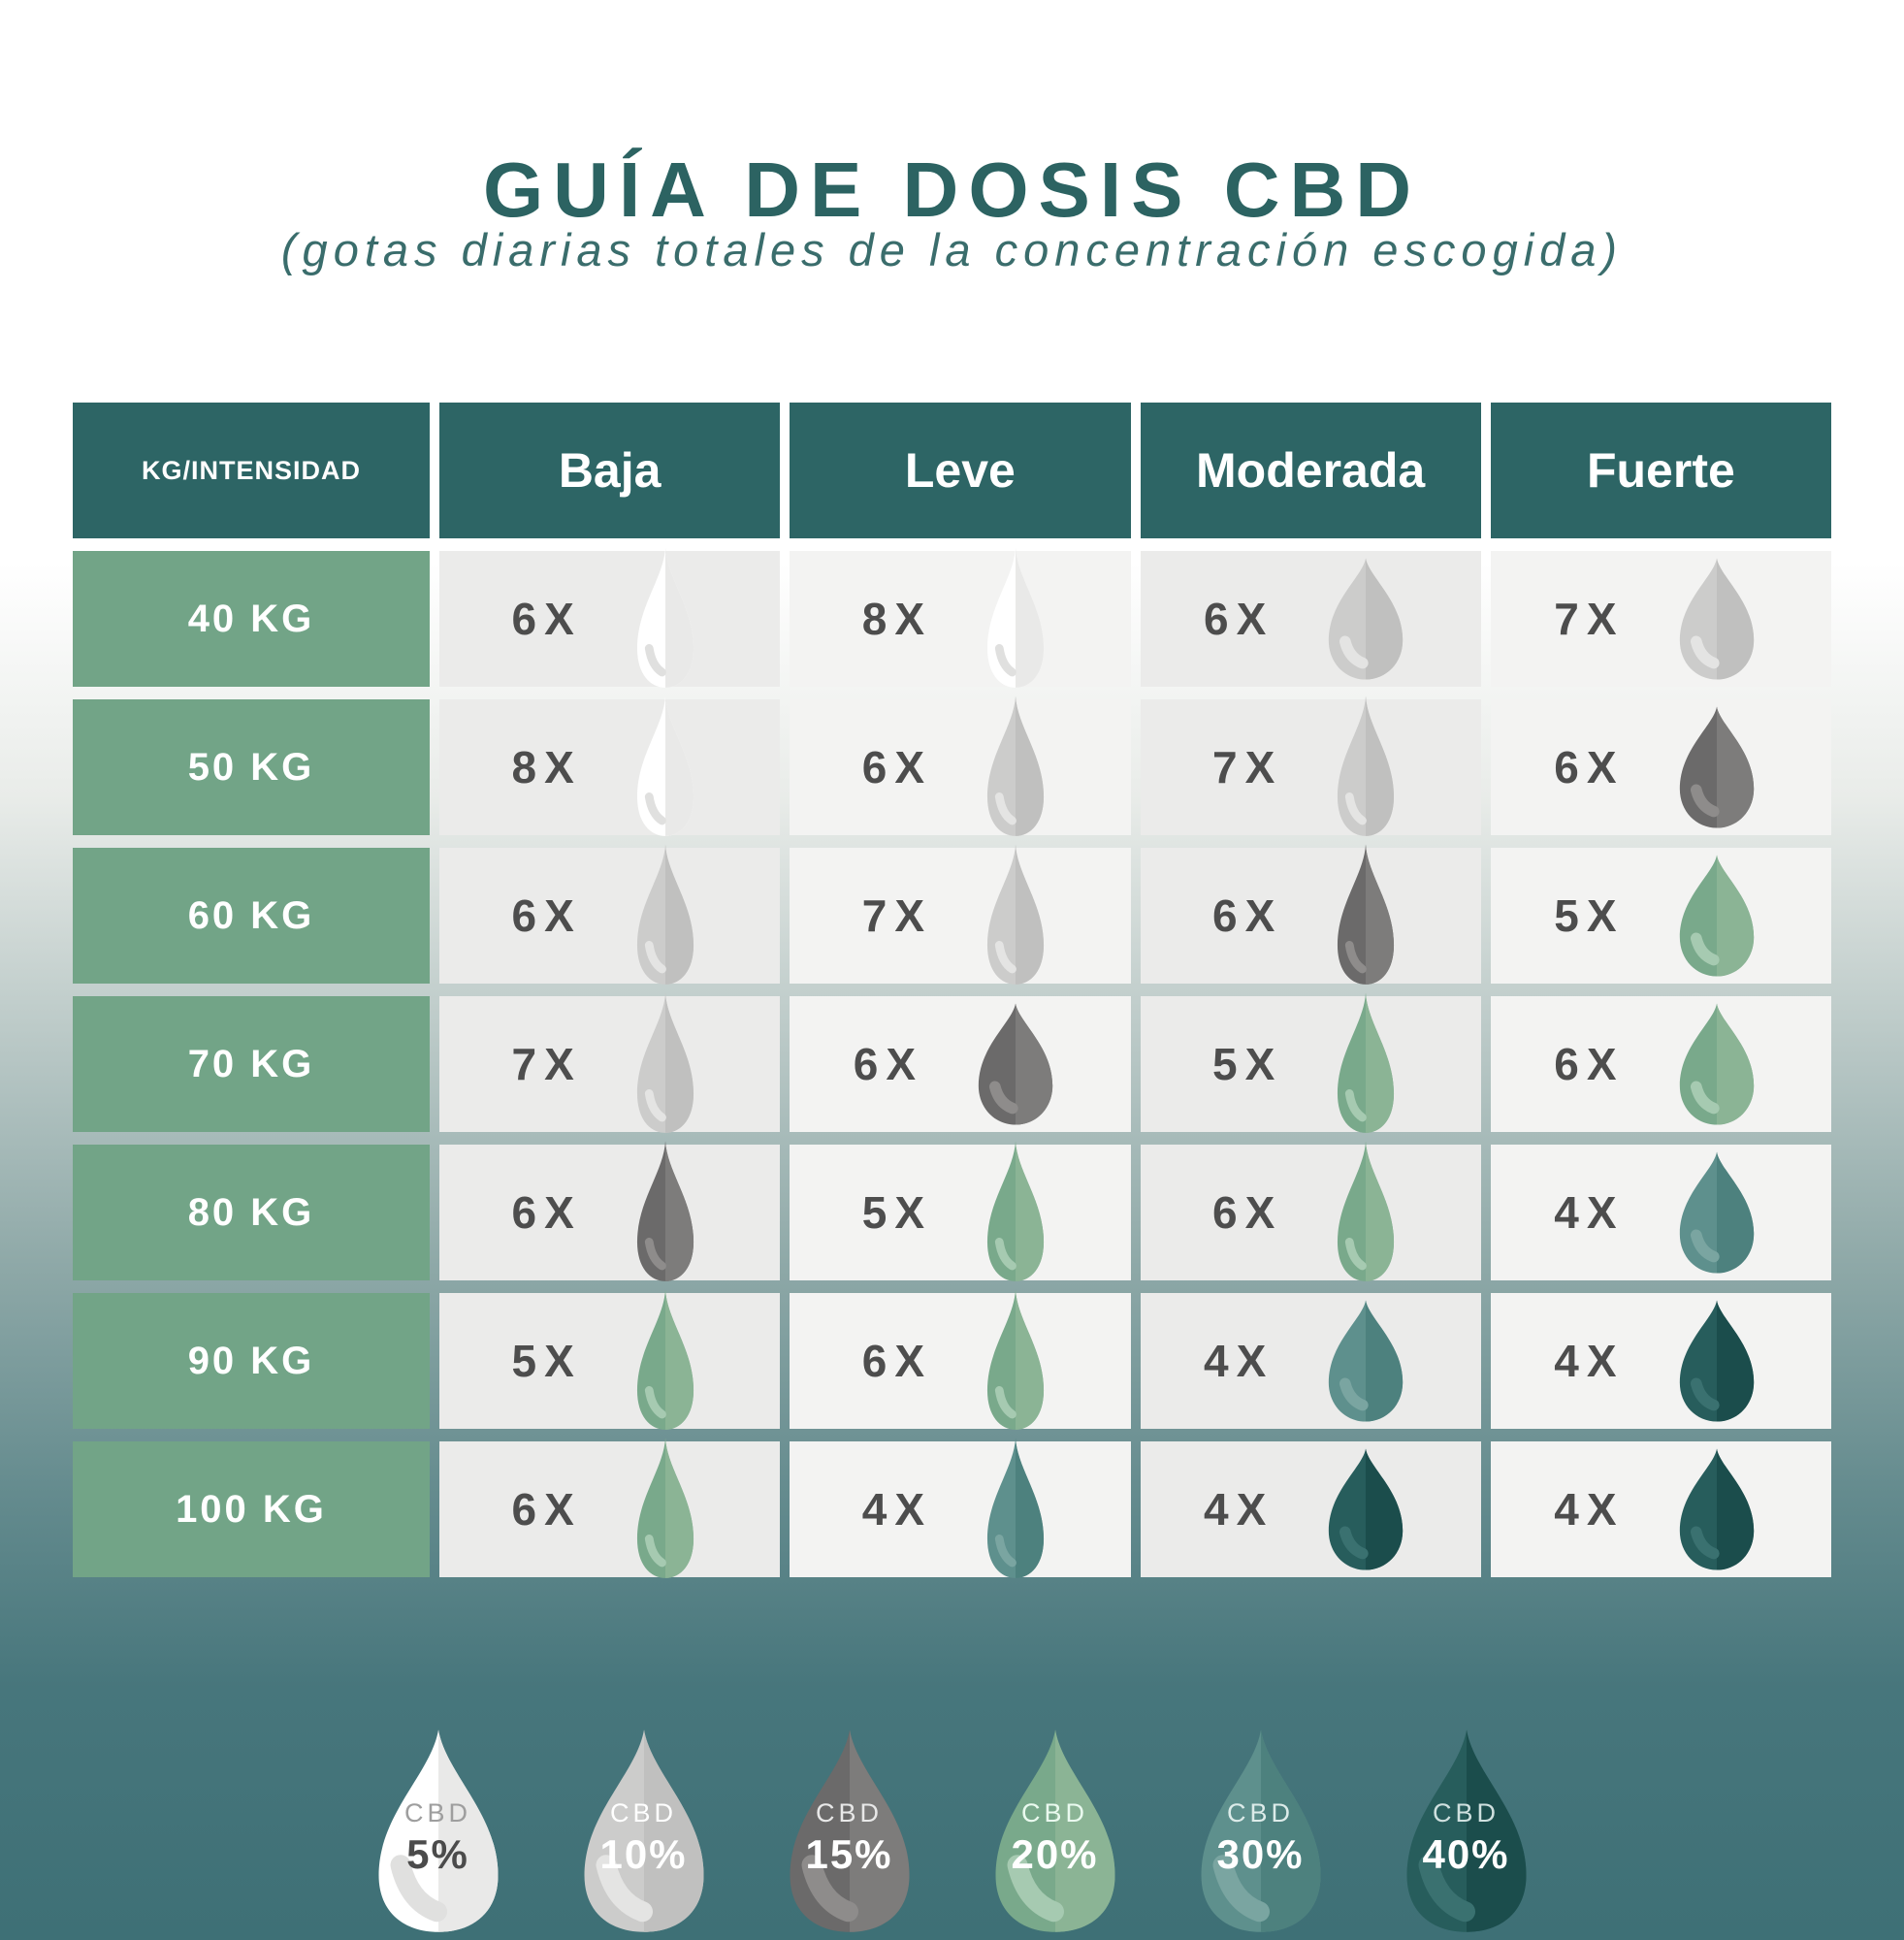 The height and width of the screenshot is (1940, 1904). I want to click on legend-percent-label: 15%, so click(849, 1854).